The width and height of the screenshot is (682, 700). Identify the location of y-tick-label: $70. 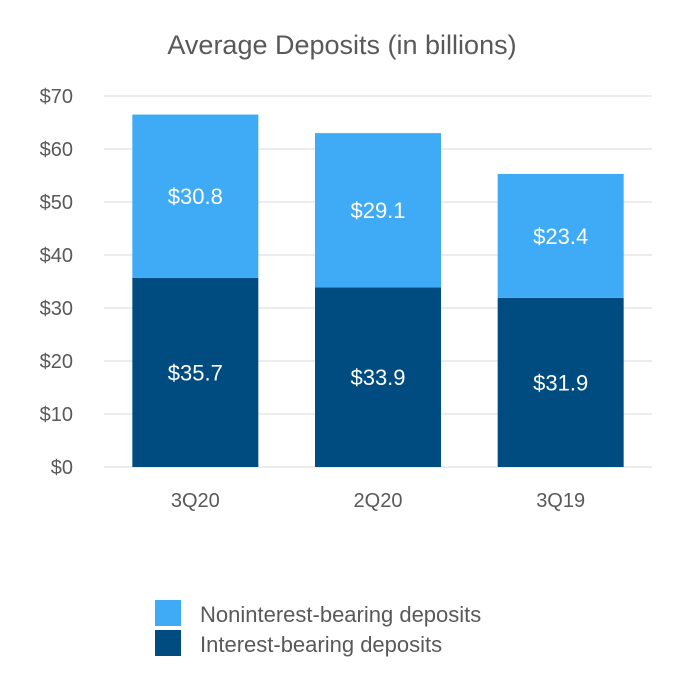
(56, 97).